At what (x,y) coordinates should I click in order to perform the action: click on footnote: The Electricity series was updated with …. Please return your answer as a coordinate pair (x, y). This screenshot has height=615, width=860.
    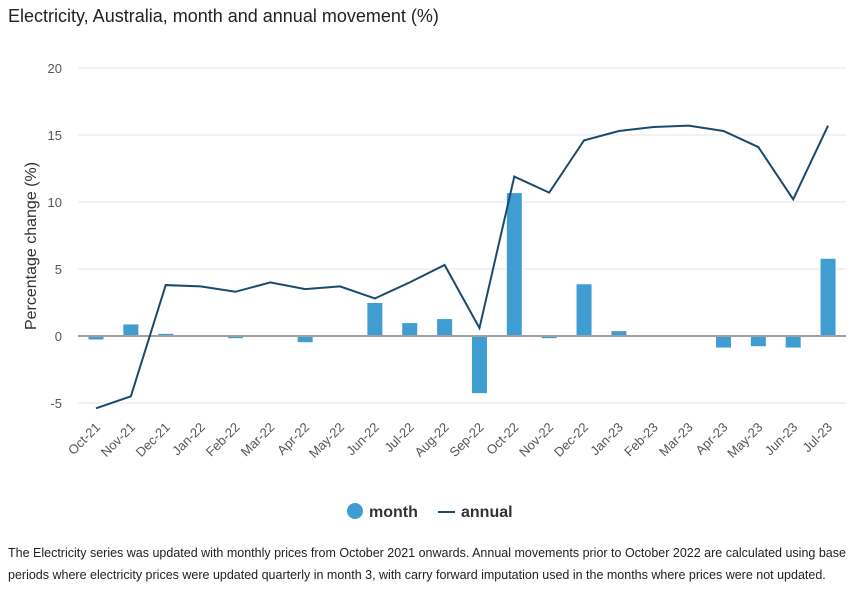
    Looking at the image, I should click on (427, 564).